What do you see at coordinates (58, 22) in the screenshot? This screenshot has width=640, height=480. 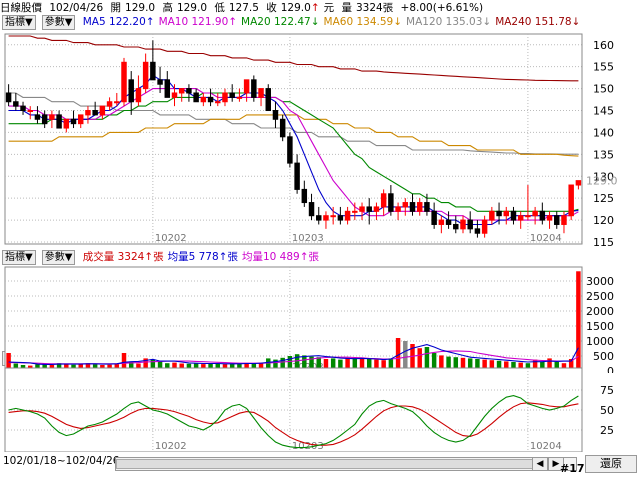 I see `param-button: 參數▼` at bounding box center [58, 22].